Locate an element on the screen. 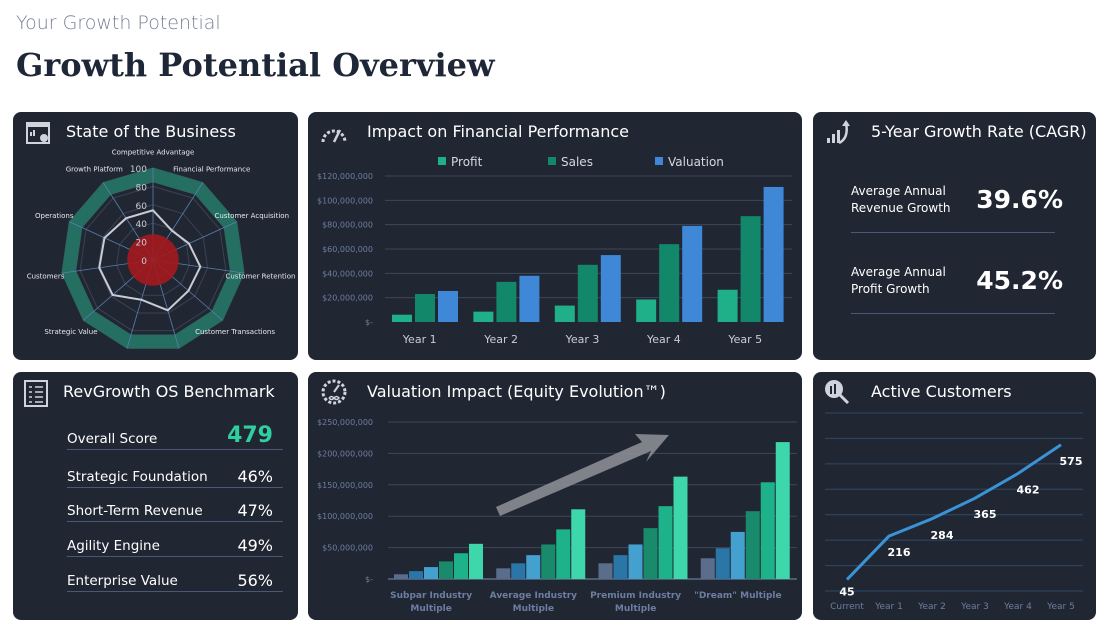 The image size is (1109, 638). dashboard-icon is located at coordinates (38, 133).